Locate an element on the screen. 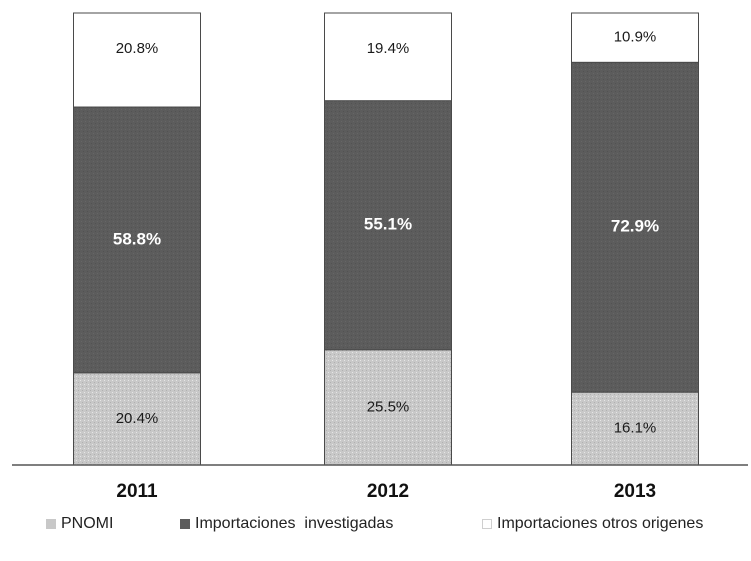 The width and height of the screenshot is (751, 561). bar-2012-importaciones-investigadas-data-label: 55.1% is located at coordinates (388, 224).